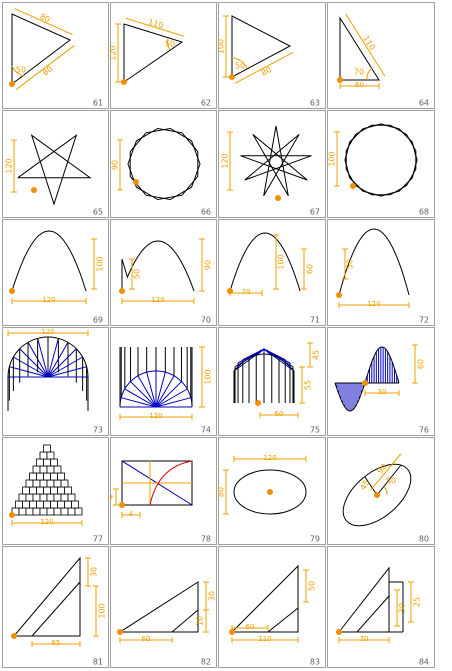 The image size is (452, 671). I want to click on dimension-label: 70, so click(364, 639).